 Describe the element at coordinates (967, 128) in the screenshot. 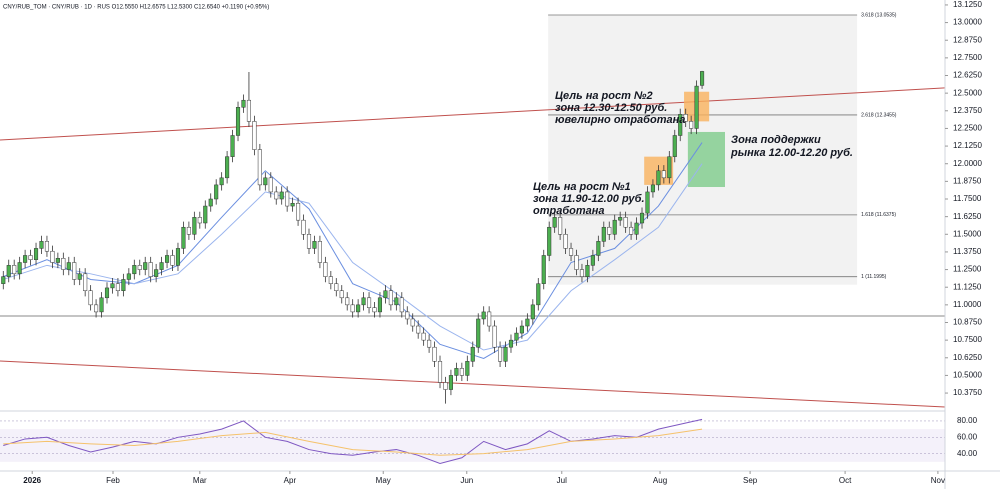

I see `y-tick-label: 12.2500` at that location.